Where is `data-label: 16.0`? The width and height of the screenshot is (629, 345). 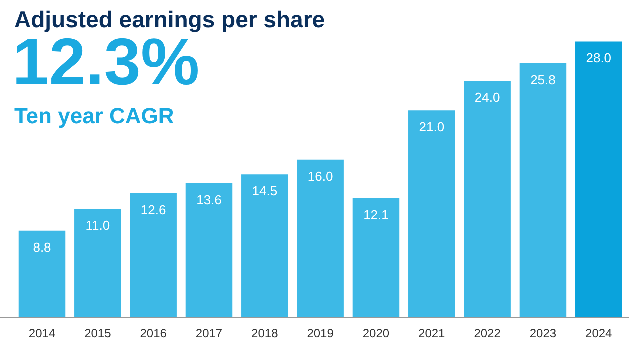 data-label: 16.0 is located at coordinates (321, 176).